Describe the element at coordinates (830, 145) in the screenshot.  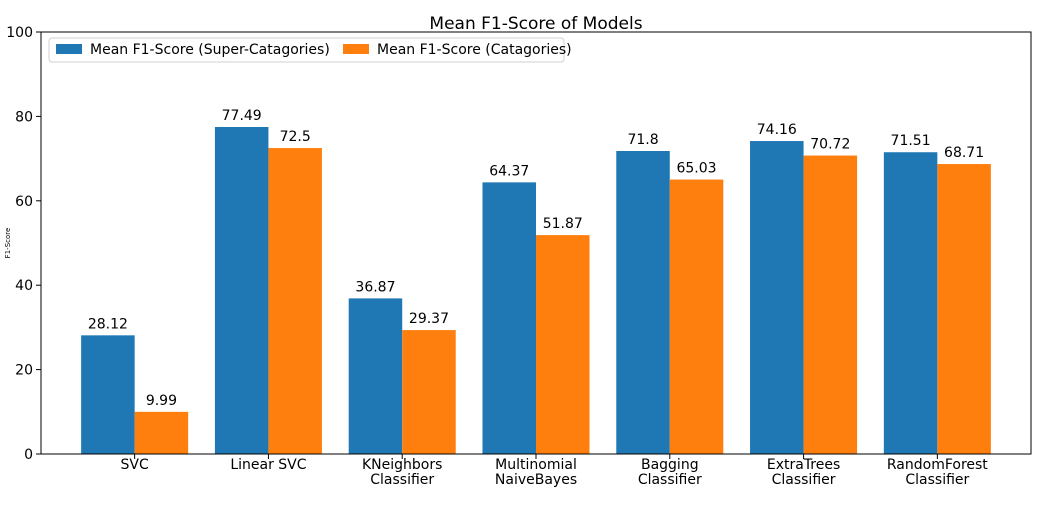
I see `data-label-categories-5: 70.72` at that location.